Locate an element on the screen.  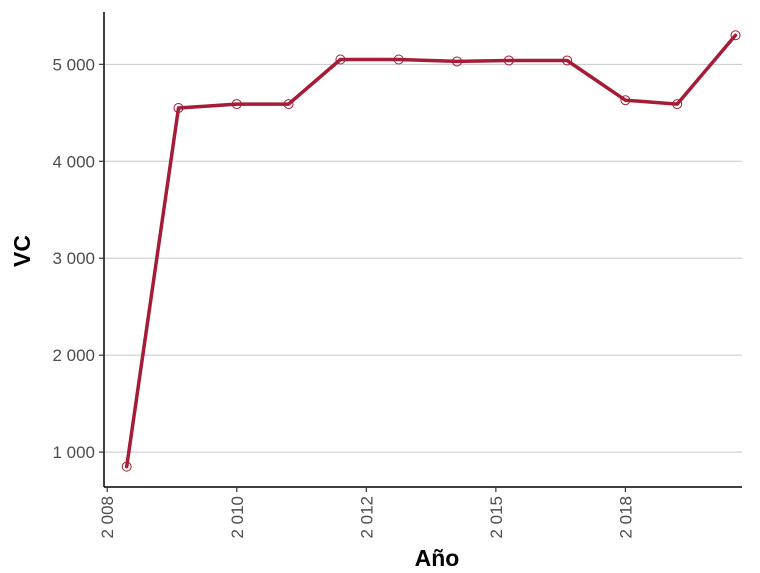
y-axis-title: VC is located at coordinates (22, 251).